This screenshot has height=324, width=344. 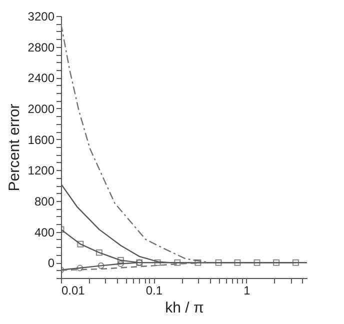 I want to click on x-tick-label: 0.1, so click(x=154, y=291).